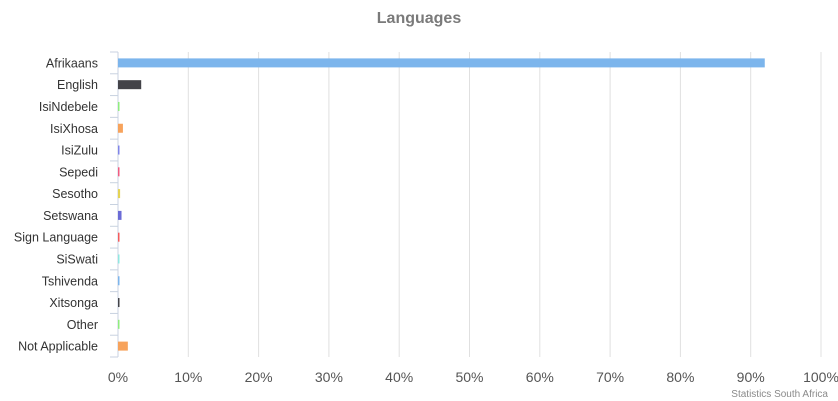  I want to click on category-label: Other, so click(82, 325).